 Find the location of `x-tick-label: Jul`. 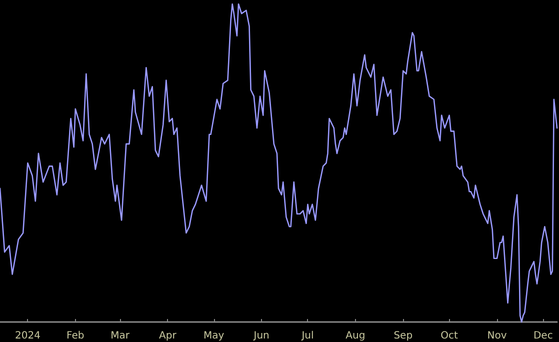

x-tick-label: Jul is located at coordinates (307, 336).